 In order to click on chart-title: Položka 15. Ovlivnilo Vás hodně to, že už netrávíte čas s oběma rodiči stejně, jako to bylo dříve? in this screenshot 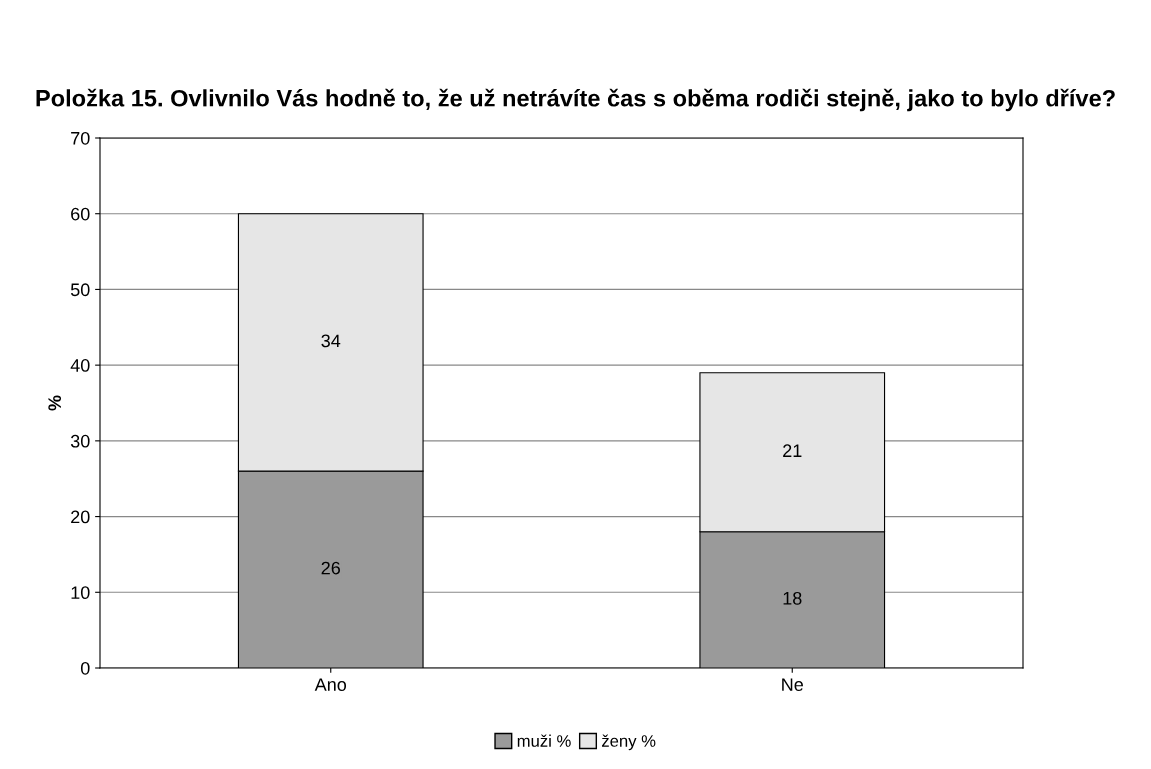, I will do `click(575, 100)`.